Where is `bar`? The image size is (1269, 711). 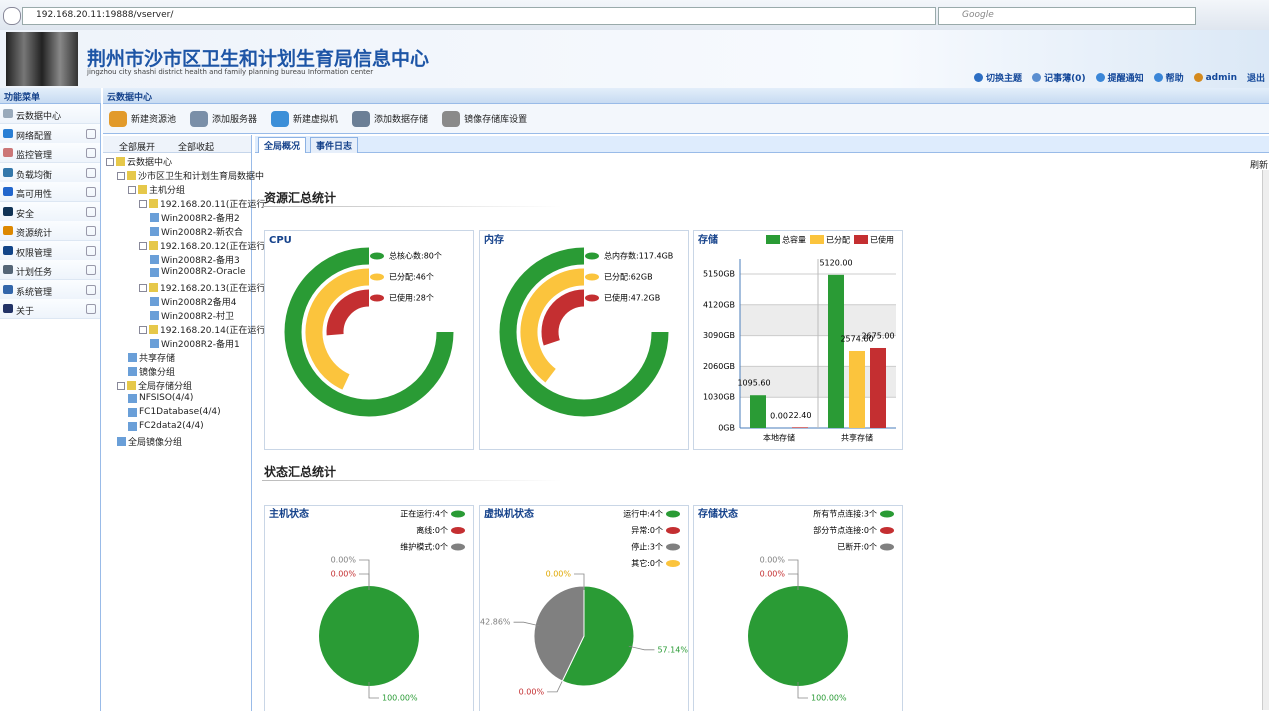
bar is located at coordinates (857, 389).